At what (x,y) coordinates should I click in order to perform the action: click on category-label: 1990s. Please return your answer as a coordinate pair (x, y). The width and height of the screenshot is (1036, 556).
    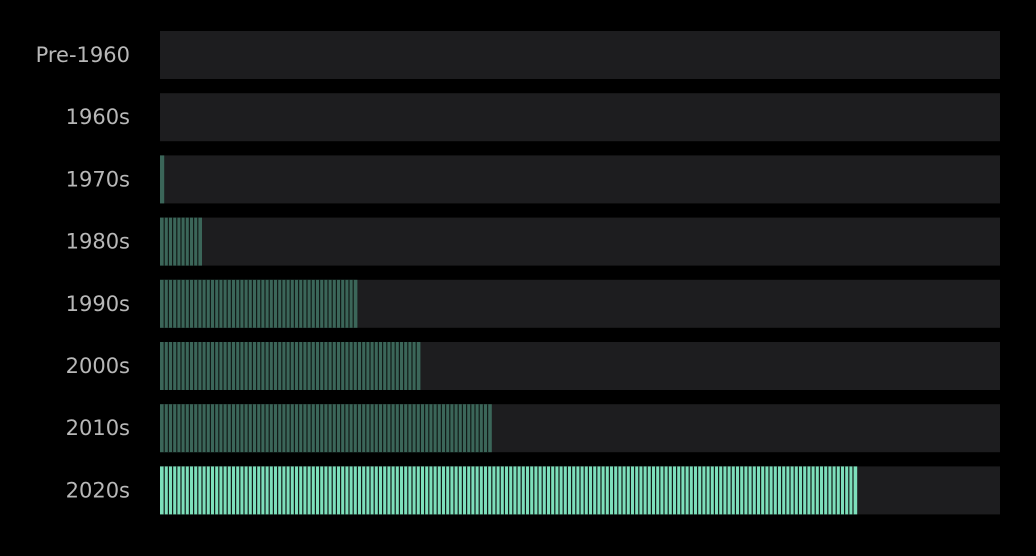
    Looking at the image, I should click on (98, 304).